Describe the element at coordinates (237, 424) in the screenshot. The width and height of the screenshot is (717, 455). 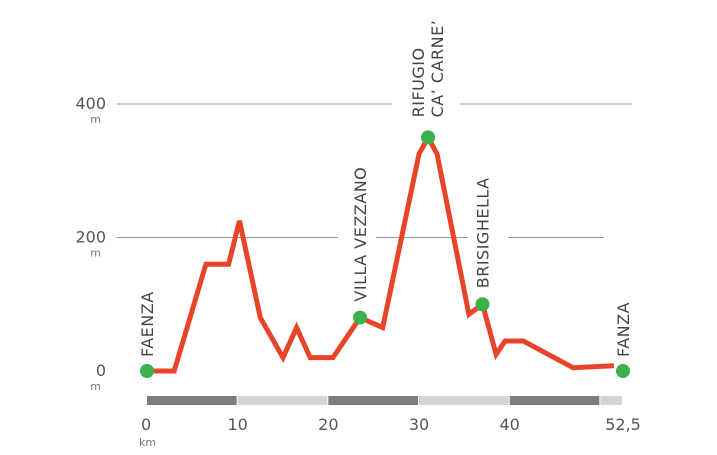
I see `x-tick-label: 10` at that location.